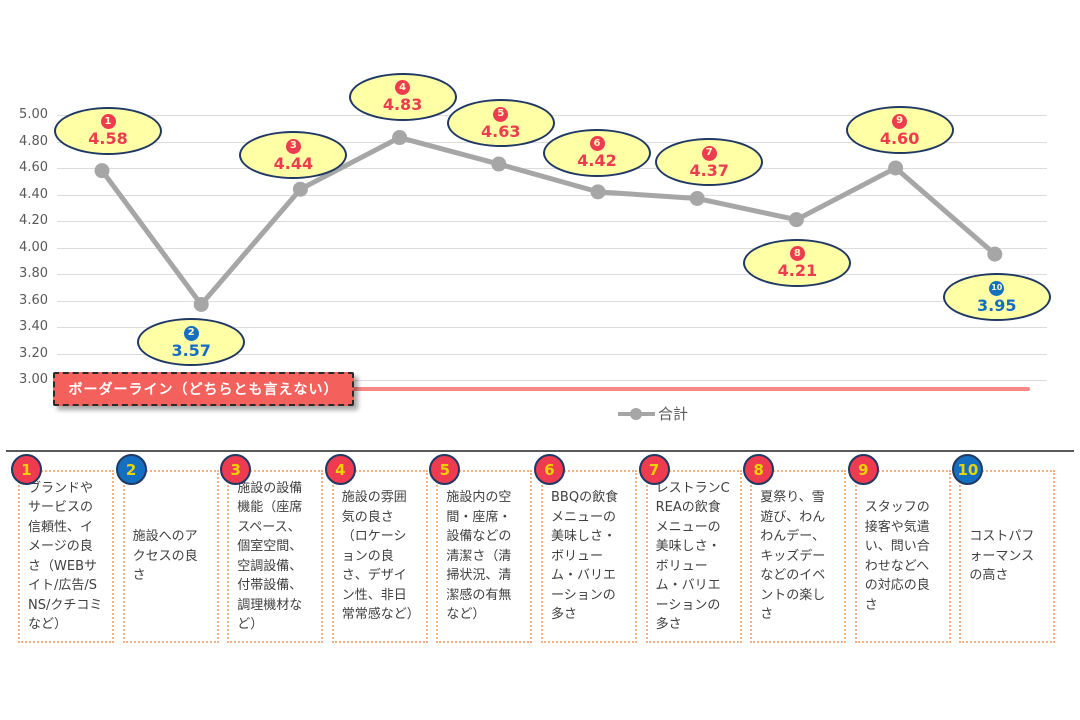 The width and height of the screenshot is (1080, 720). I want to click on category-item-text: 施設へのアクセスの良さ, so click(165, 556).